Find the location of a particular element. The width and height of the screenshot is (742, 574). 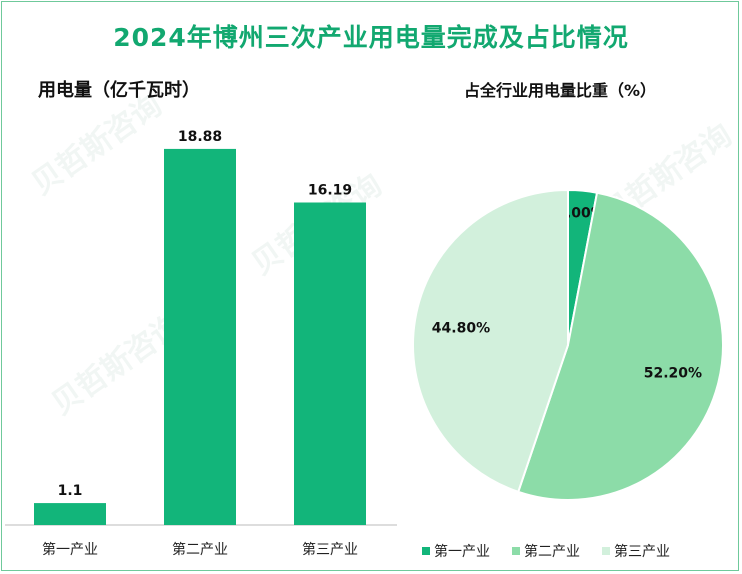

bar-value-label: 18.88 is located at coordinates (200, 137).